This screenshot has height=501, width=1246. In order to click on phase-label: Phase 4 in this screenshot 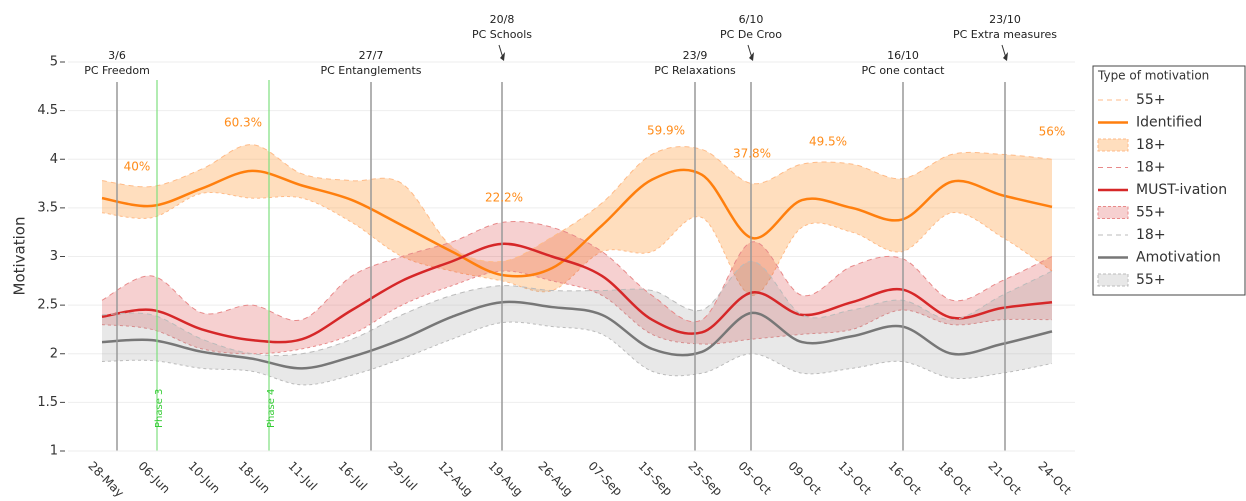, I will do `click(271, 408)`.